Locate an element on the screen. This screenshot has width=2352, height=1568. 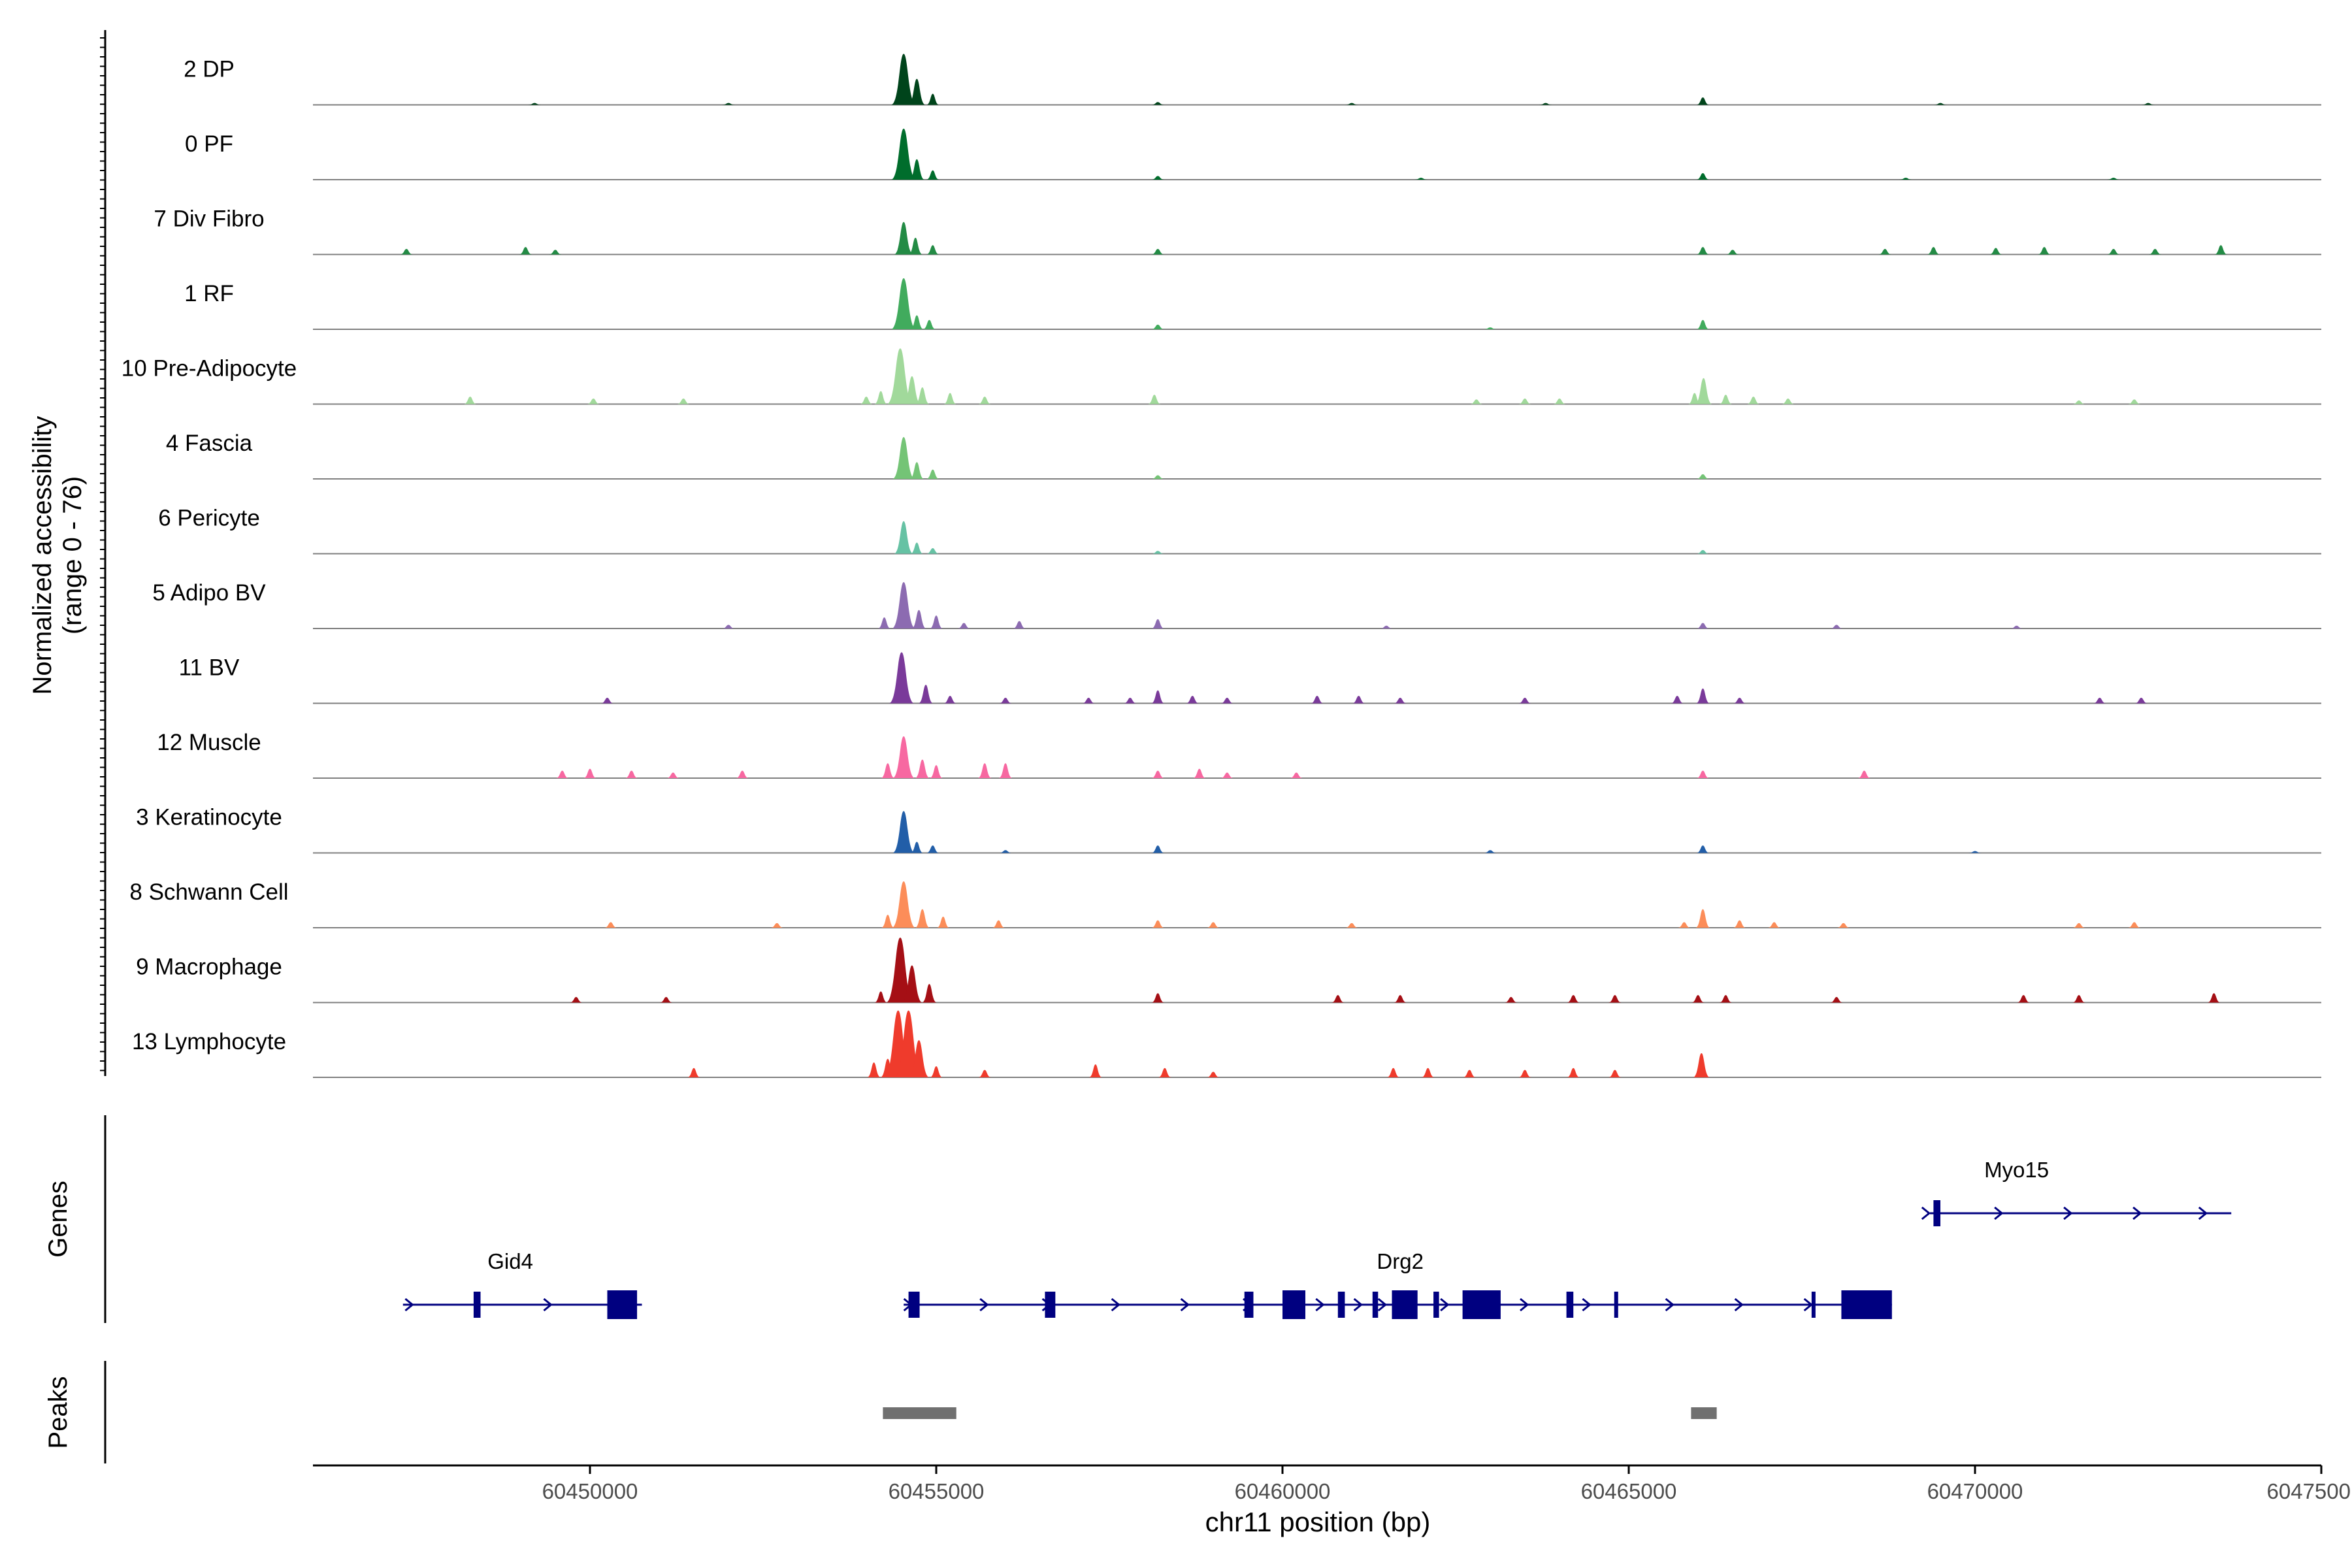
x-axis-tick-label: 60450000 is located at coordinates (590, 1491).